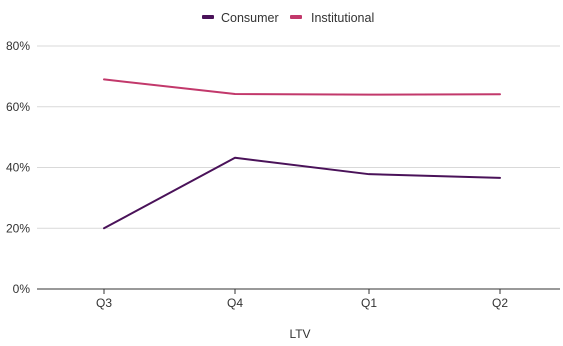 This screenshot has height=346, width=563. Describe the element at coordinates (500, 303) in the screenshot. I see `x-tick-label: Q2` at that location.